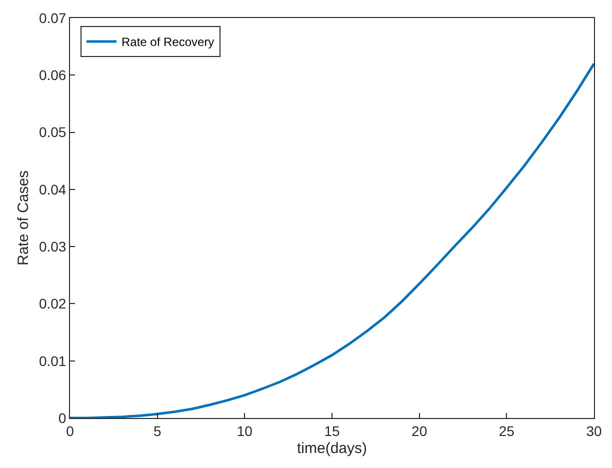  Describe the element at coordinates (52, 304) in the screenshot. I see `y-tick-label: 0.02` at that location.